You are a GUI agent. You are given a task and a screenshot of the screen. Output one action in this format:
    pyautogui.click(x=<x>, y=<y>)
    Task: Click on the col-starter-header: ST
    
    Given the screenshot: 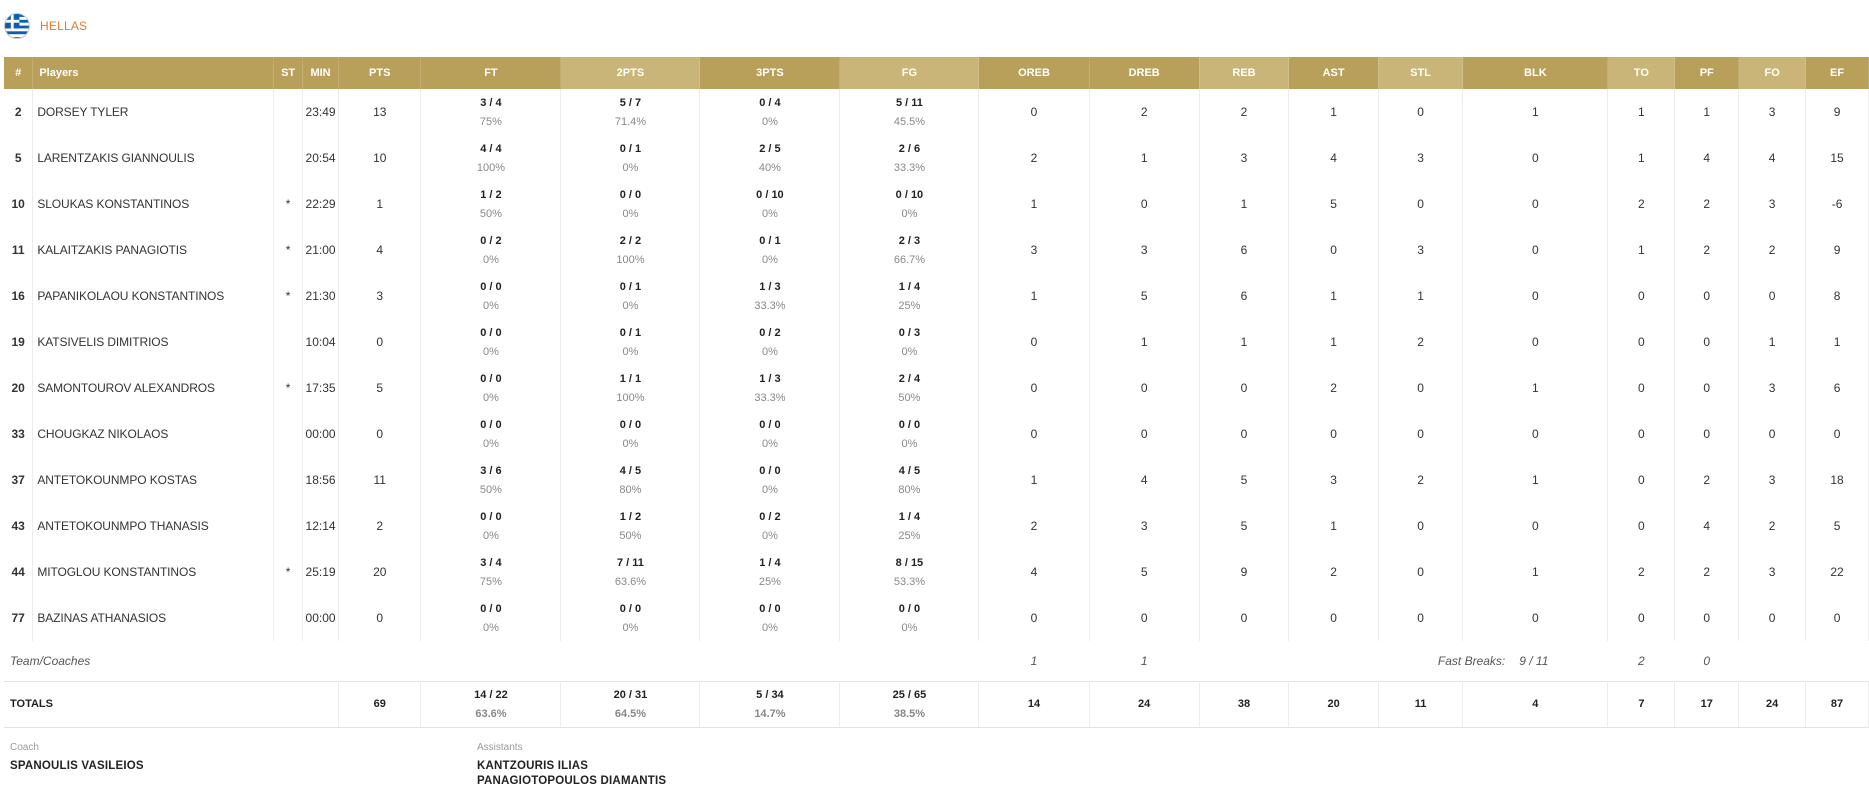 What is the action you would take?
    pyautogui.click(x=288, y=73)
    